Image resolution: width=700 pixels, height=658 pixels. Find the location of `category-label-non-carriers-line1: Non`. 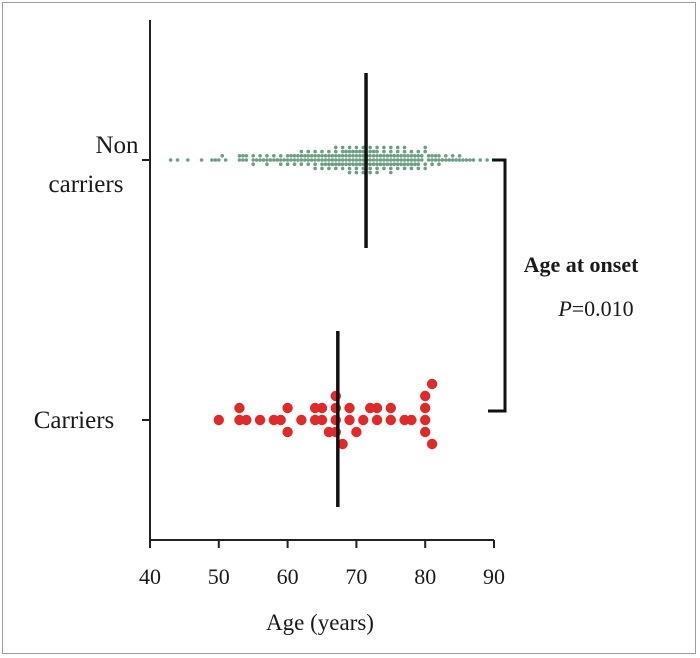

category-label-non-carriers-line1: Non is located at coordinates (117, 145).